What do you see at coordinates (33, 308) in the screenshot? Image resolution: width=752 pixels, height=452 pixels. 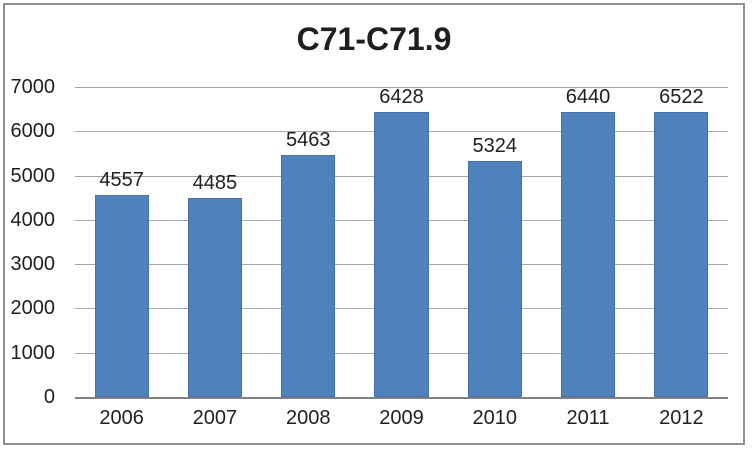 I see `y-tick-label: 2000` at bounding box center [33, 308].